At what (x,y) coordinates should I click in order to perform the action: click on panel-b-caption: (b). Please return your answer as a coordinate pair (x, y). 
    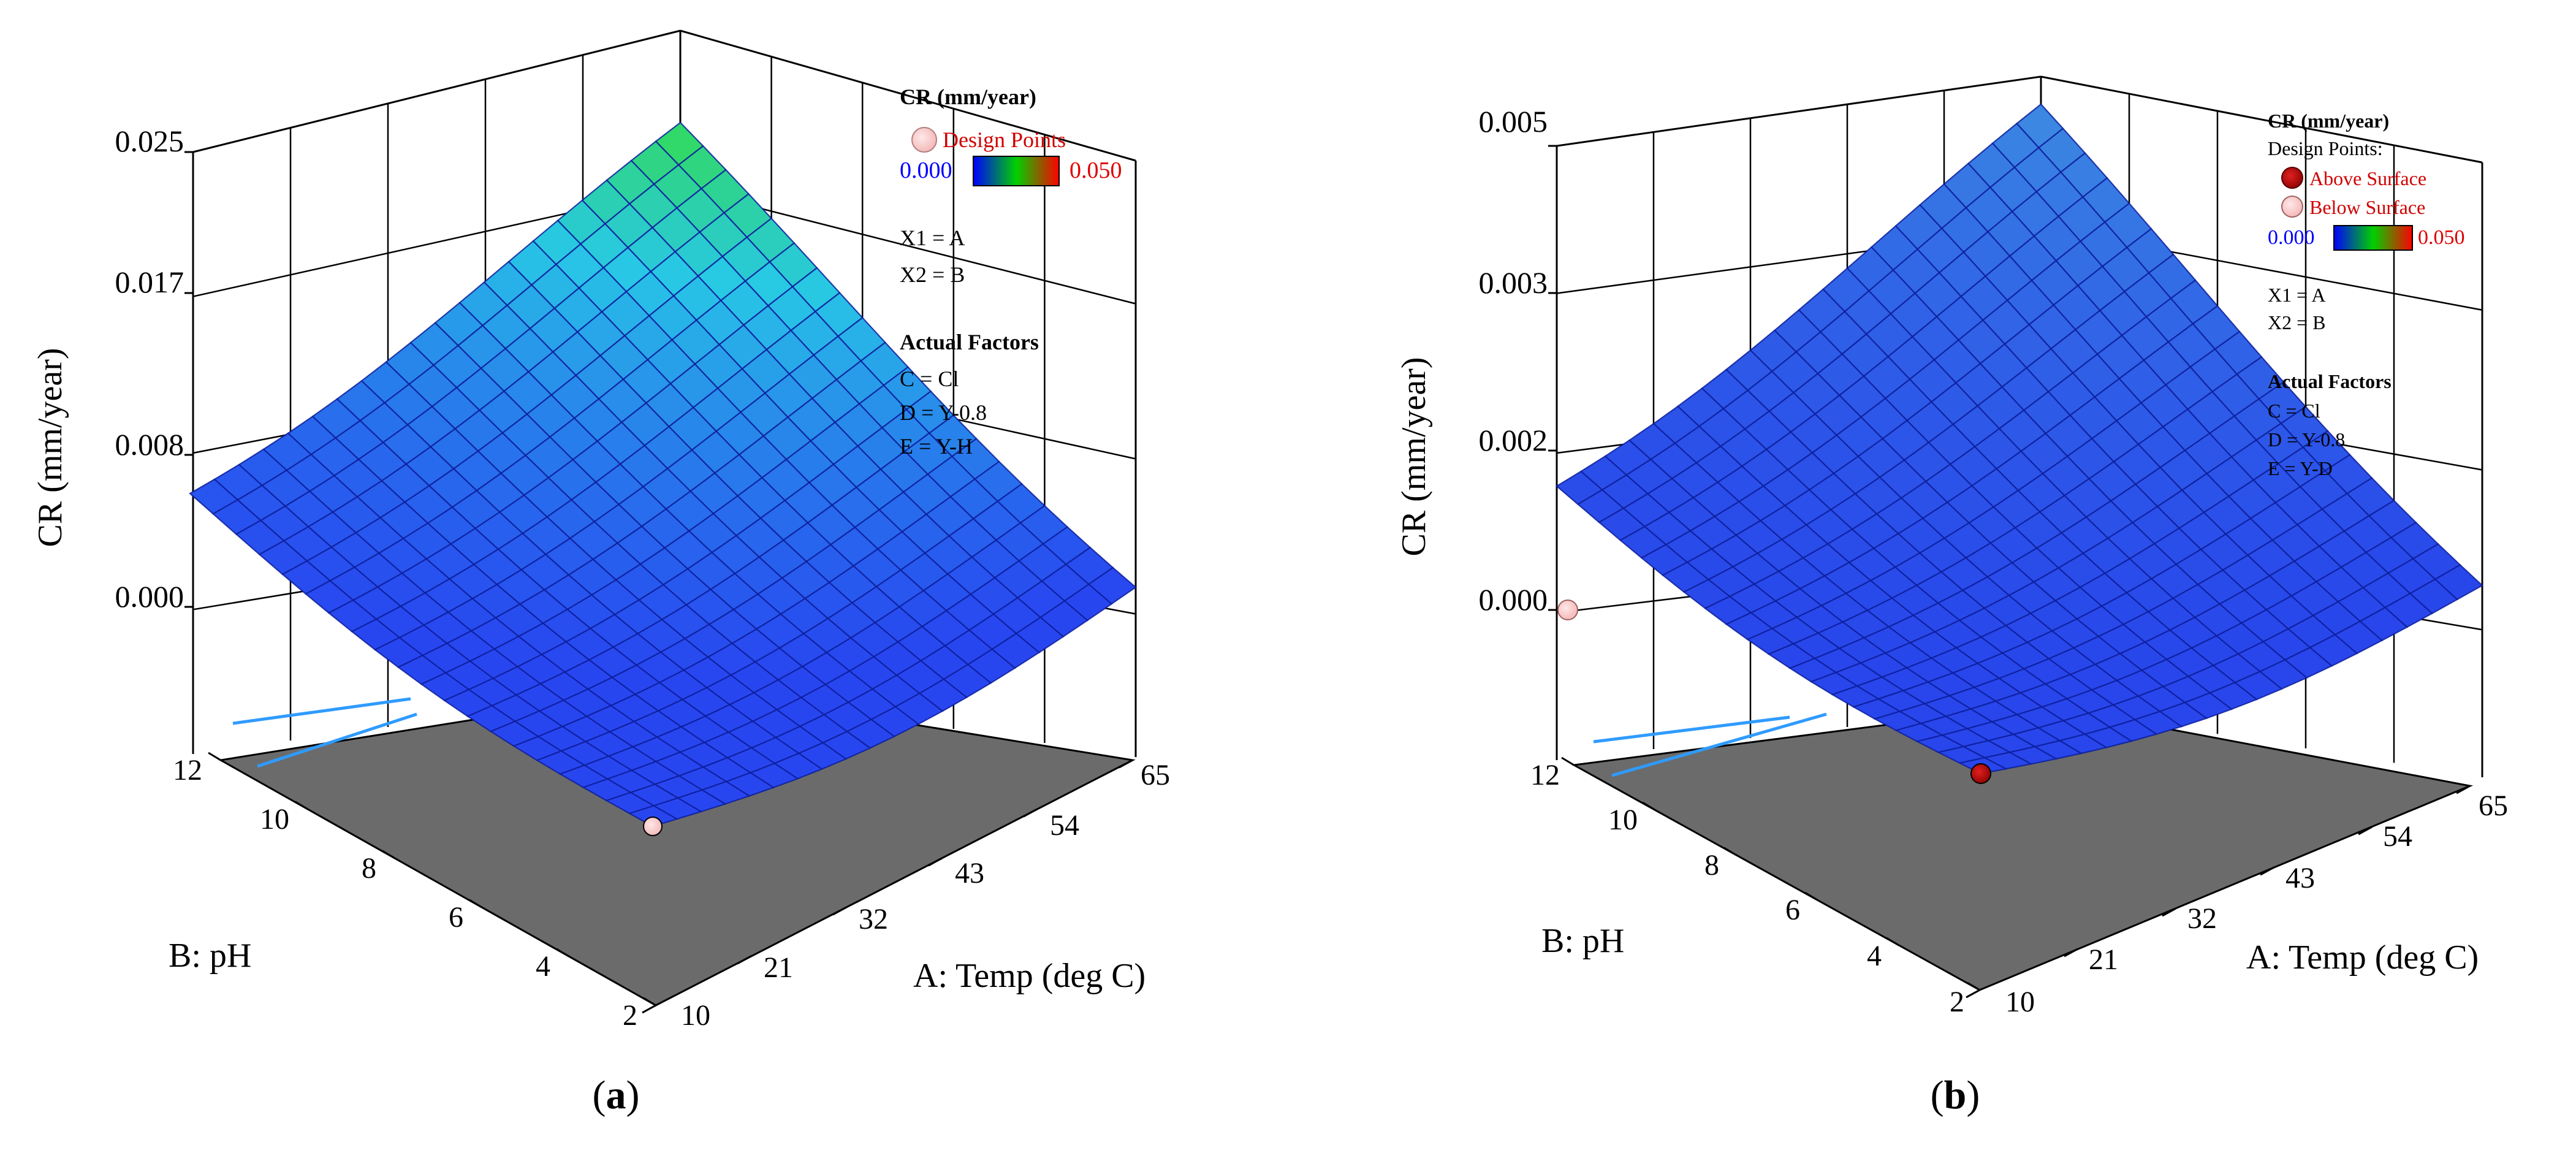
    Looking at the image, I should click on (1955, 1095).